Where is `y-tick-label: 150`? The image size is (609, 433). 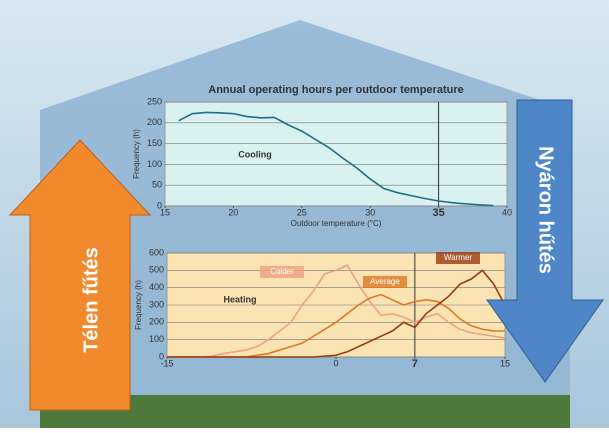
y-tick-label: 150 is located at coordinates (154, 143).